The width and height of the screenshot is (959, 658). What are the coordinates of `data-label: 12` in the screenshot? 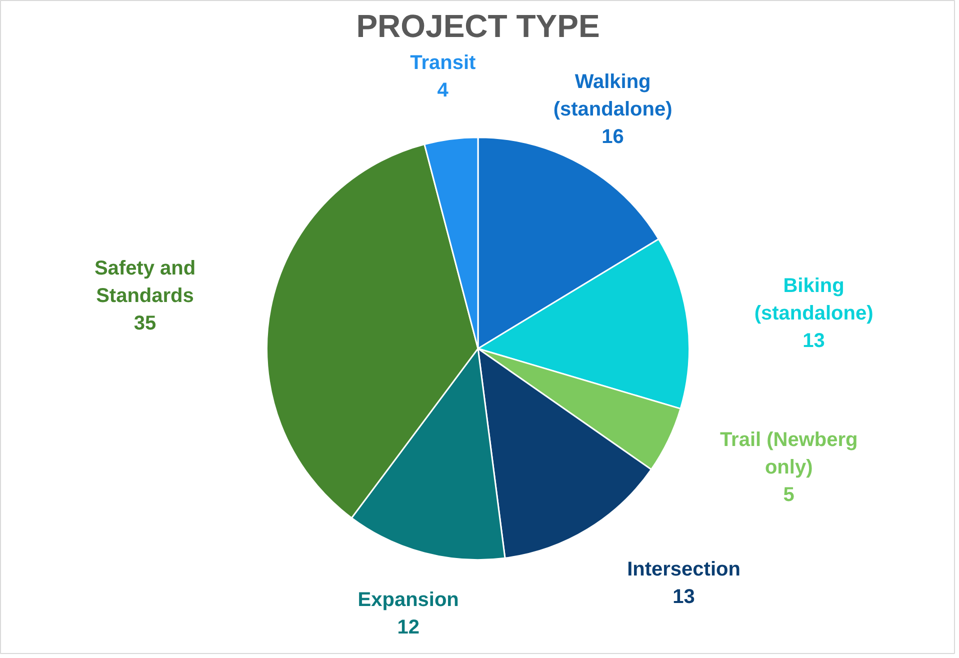 It's located at (408, 627).